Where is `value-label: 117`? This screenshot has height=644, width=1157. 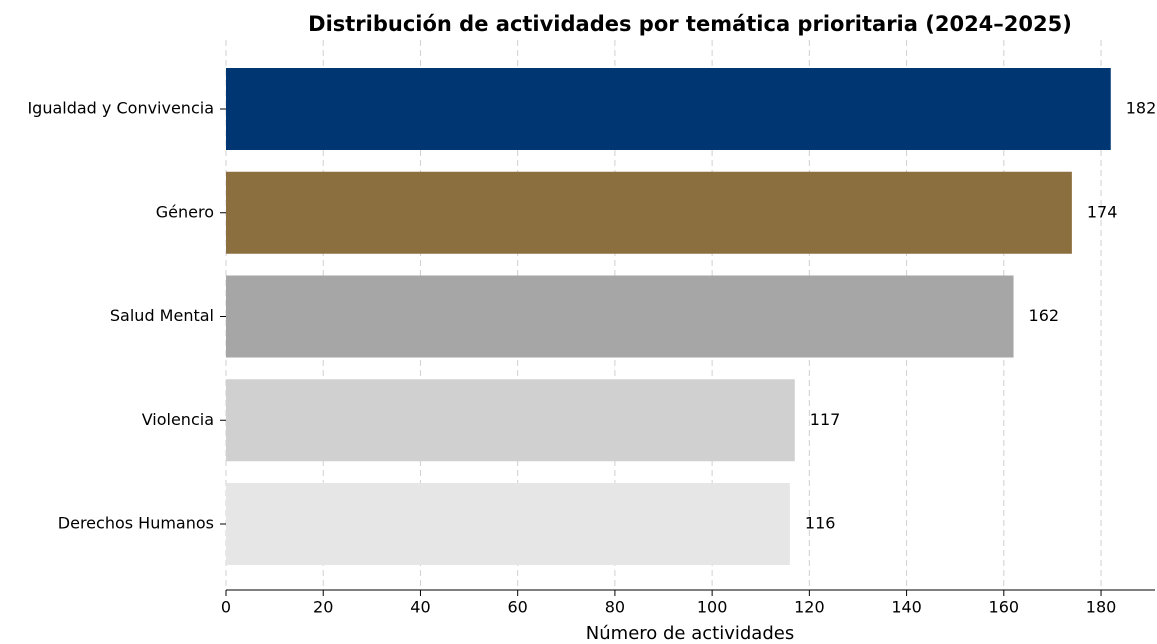 value-label: 117 is located at coordinates (825, 419).